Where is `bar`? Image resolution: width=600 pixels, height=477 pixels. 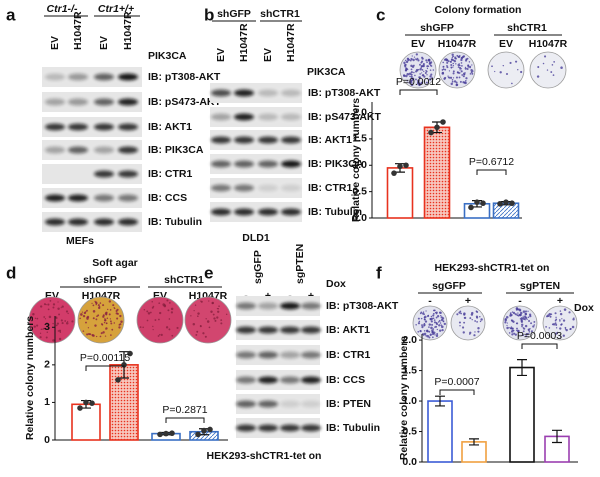
bar is located at coordinates (440, 431).